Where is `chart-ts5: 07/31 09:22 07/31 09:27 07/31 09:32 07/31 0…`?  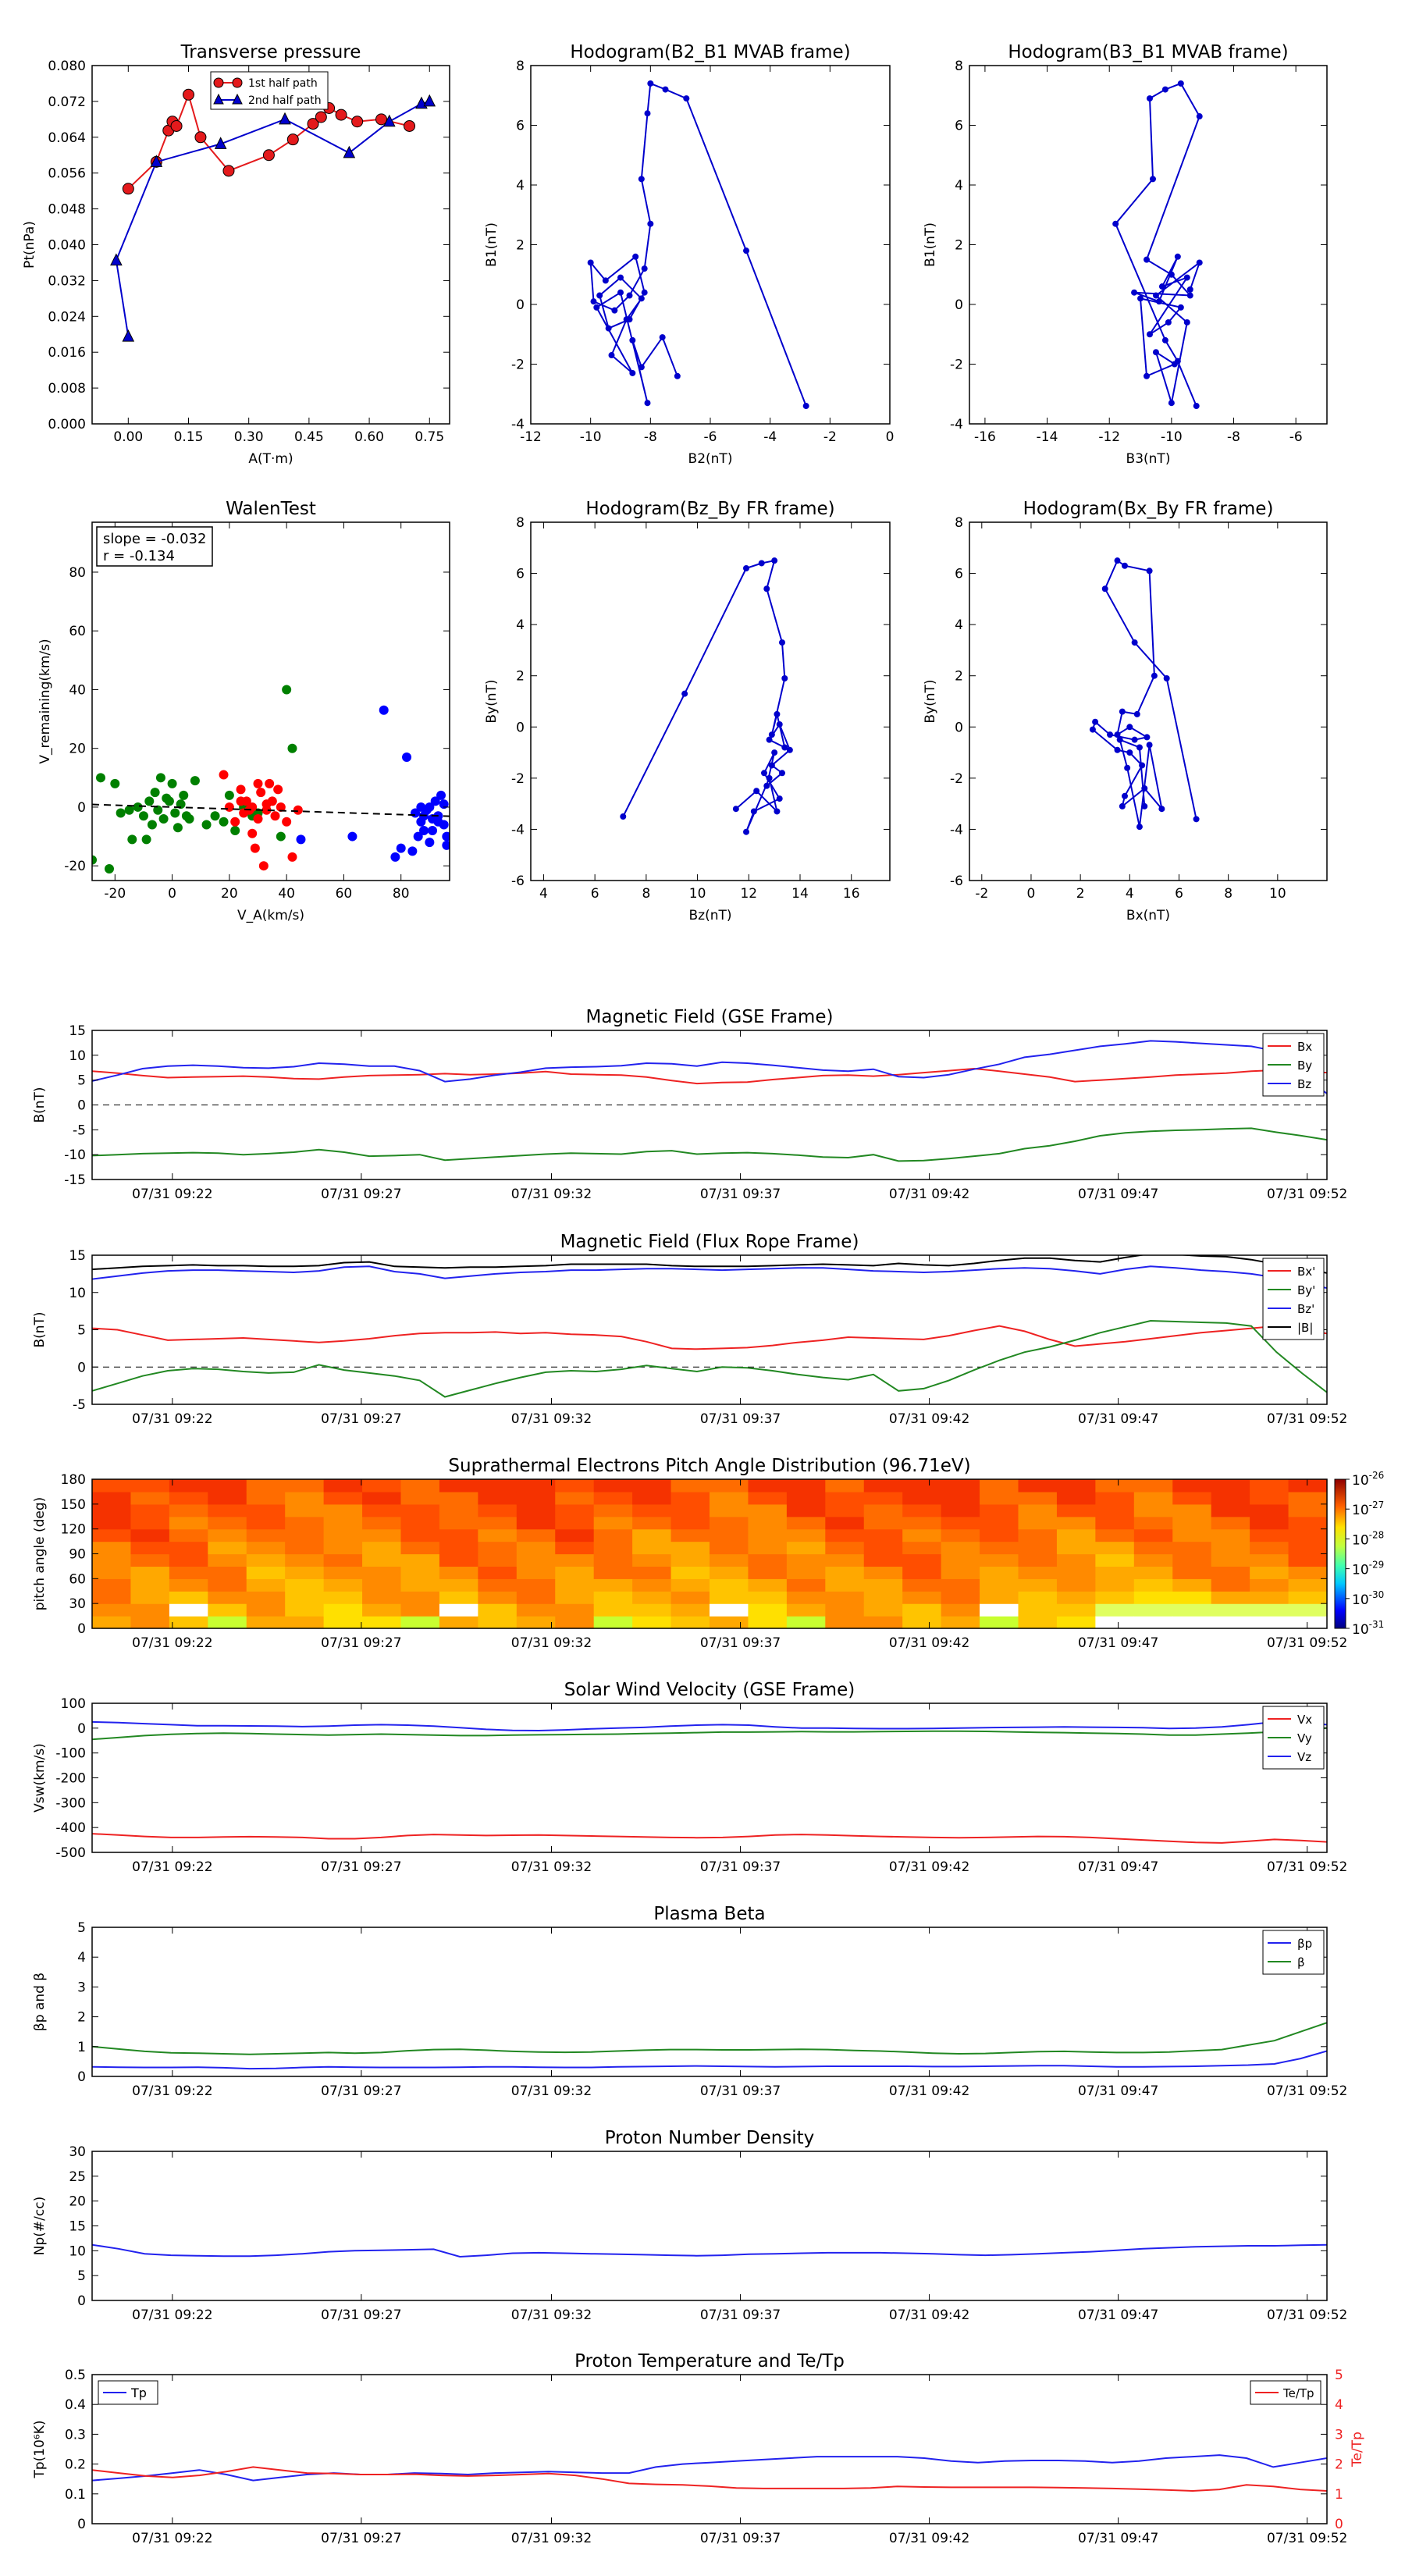
chart-ts5: 07/31 09:22 07/31 09:27 07/31 09:32 07/31 0… is located at coordinates (689, 2001).